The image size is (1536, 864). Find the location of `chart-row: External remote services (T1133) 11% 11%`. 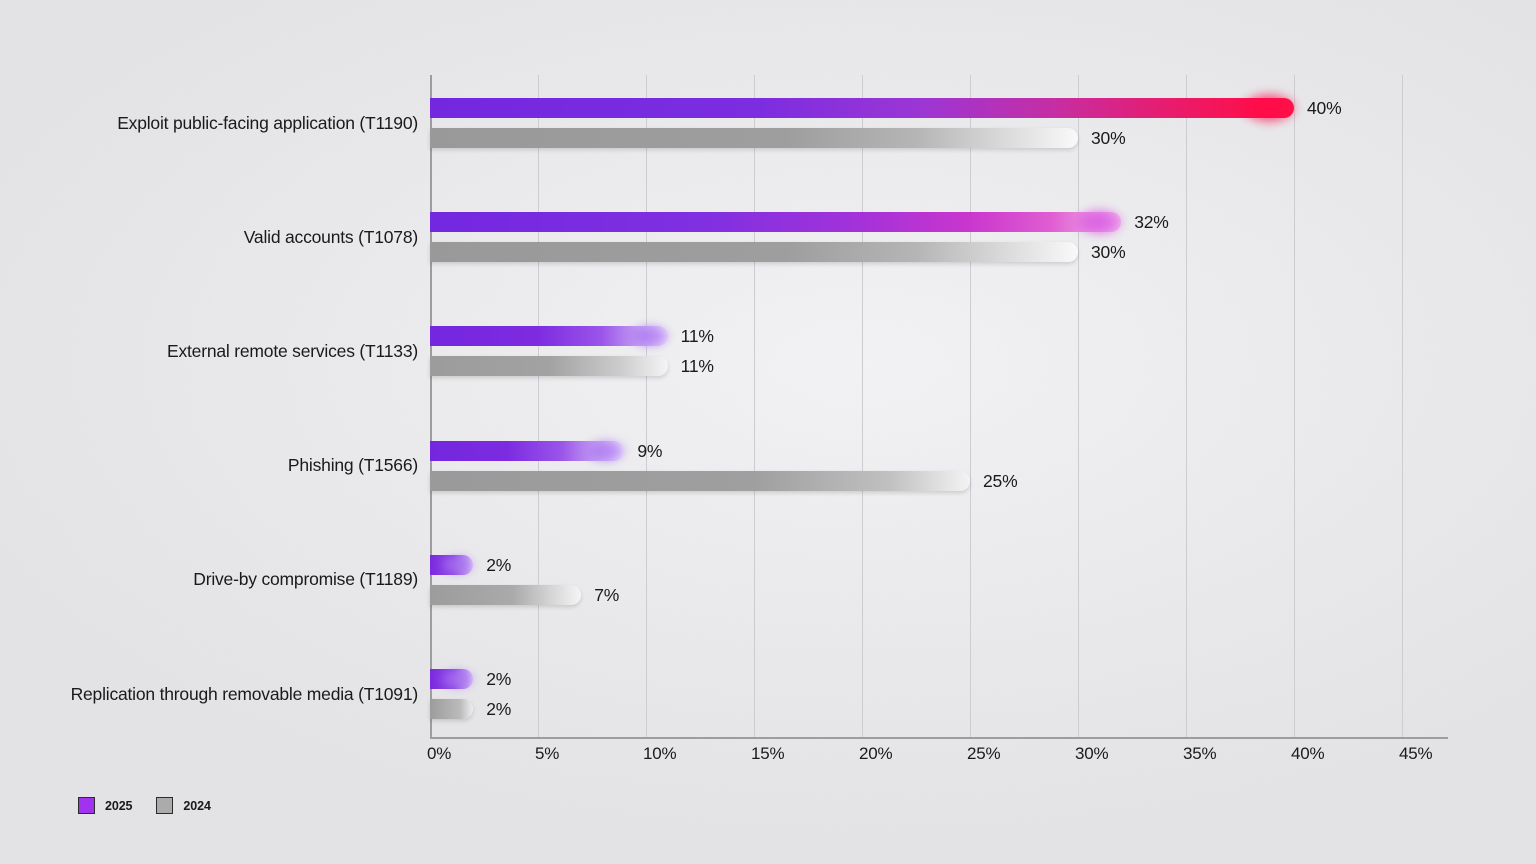

chart-row: External remote services (T1133) 11% 11% is located at coordinates (807, 347).